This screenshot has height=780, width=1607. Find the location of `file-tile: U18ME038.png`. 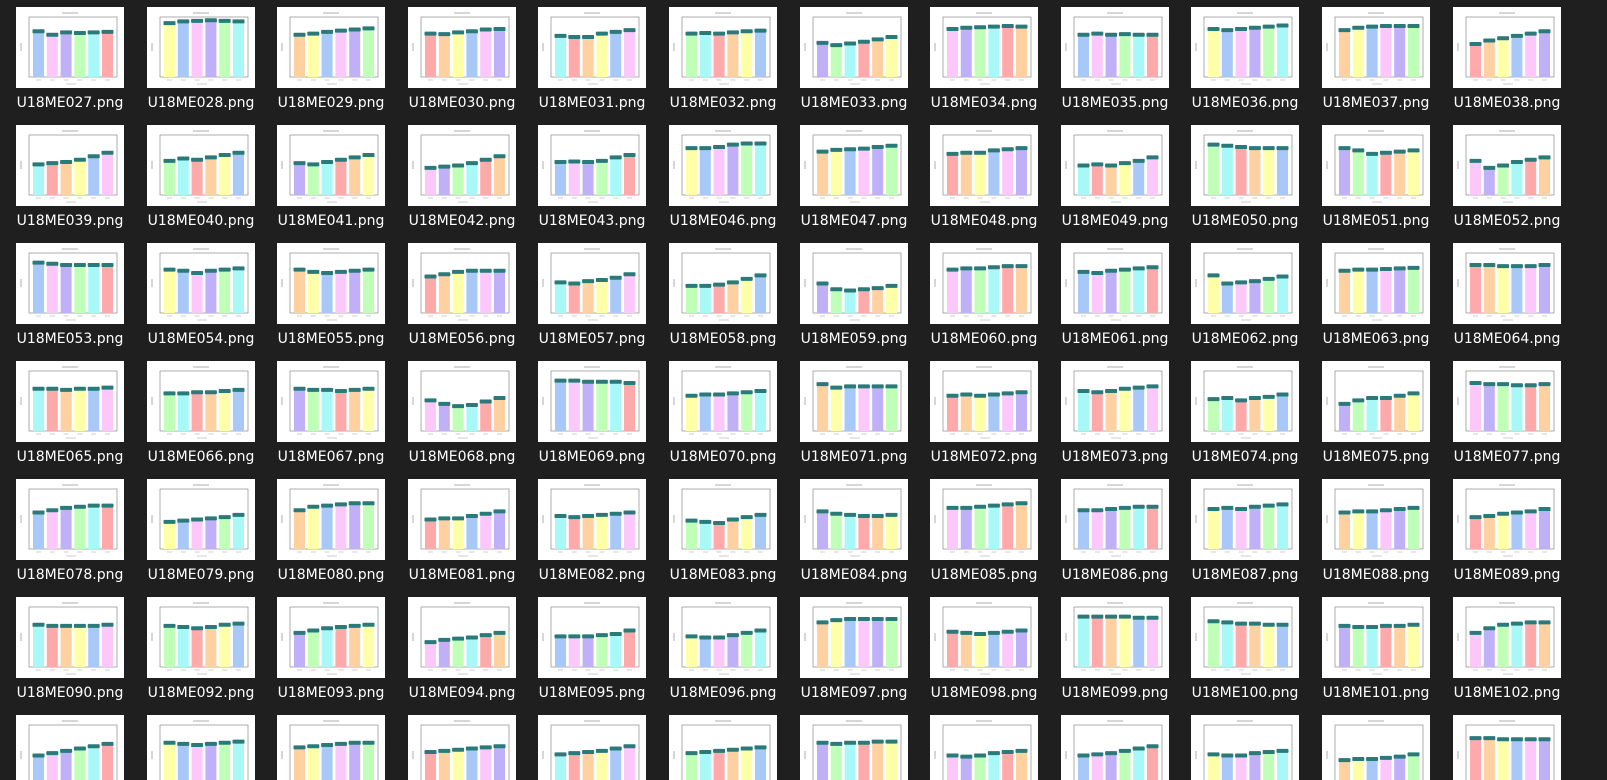

file-tile: U18ME038.png is located at coordinates (1520, 67).